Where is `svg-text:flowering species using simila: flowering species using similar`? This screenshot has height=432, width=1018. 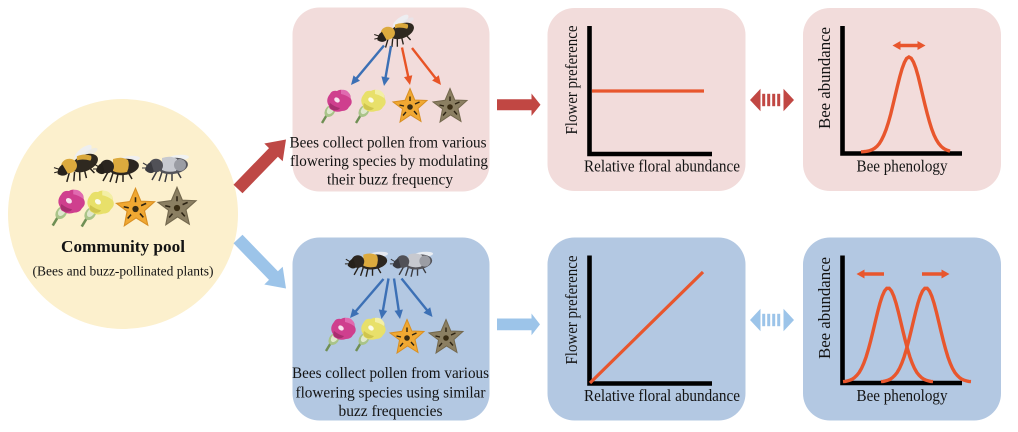 svg-text:flowering species using simila: flowering species using similar is located at coordinates (391, 393).